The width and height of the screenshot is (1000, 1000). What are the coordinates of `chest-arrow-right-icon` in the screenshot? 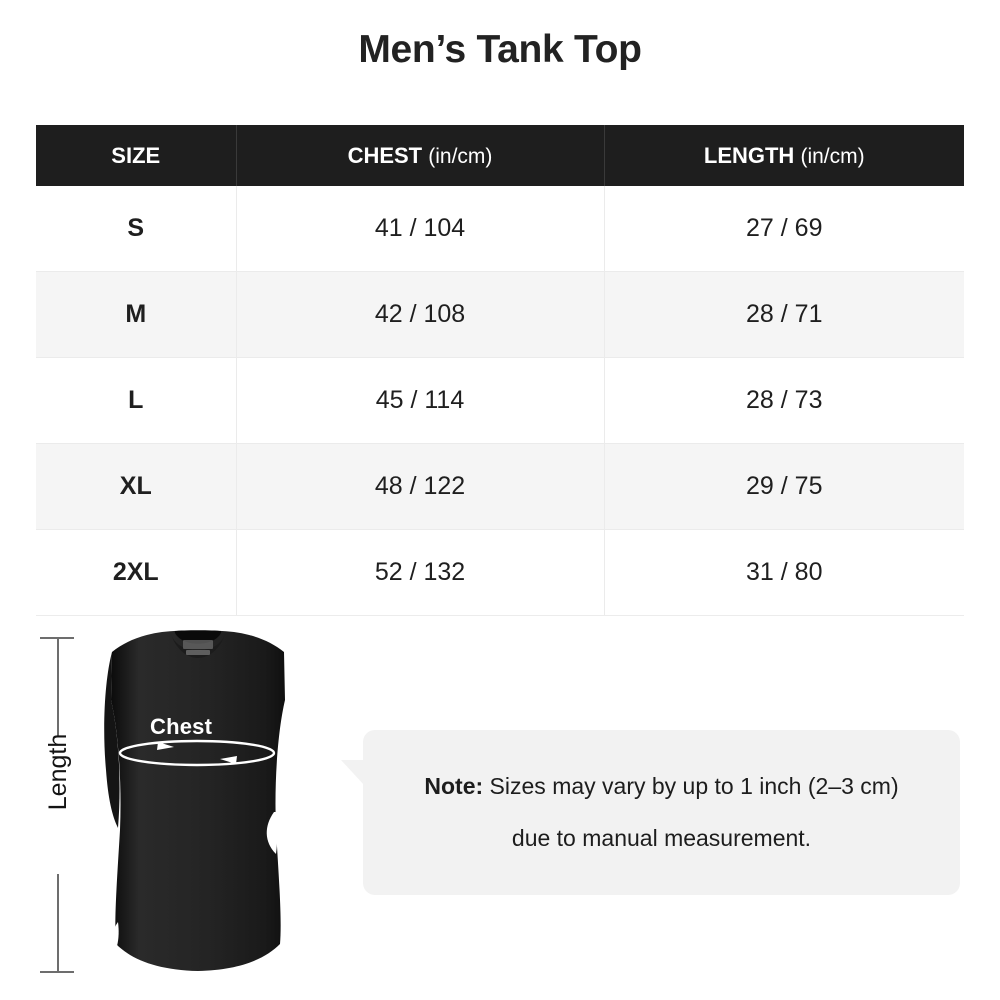 It's located at (228, 760).